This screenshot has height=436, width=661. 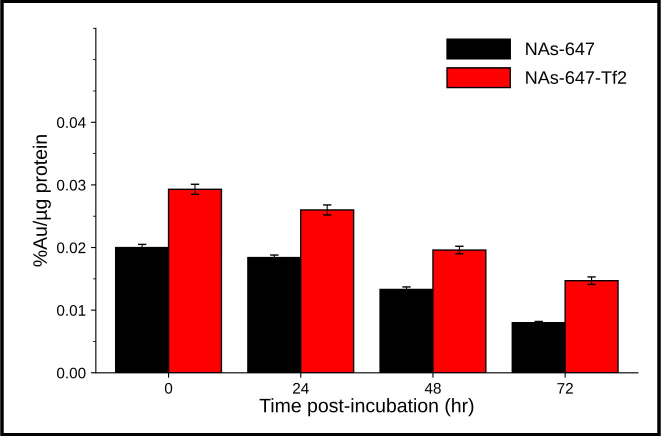 I want to click on y-tick-label: 0.01, so click(x=71, y=310).